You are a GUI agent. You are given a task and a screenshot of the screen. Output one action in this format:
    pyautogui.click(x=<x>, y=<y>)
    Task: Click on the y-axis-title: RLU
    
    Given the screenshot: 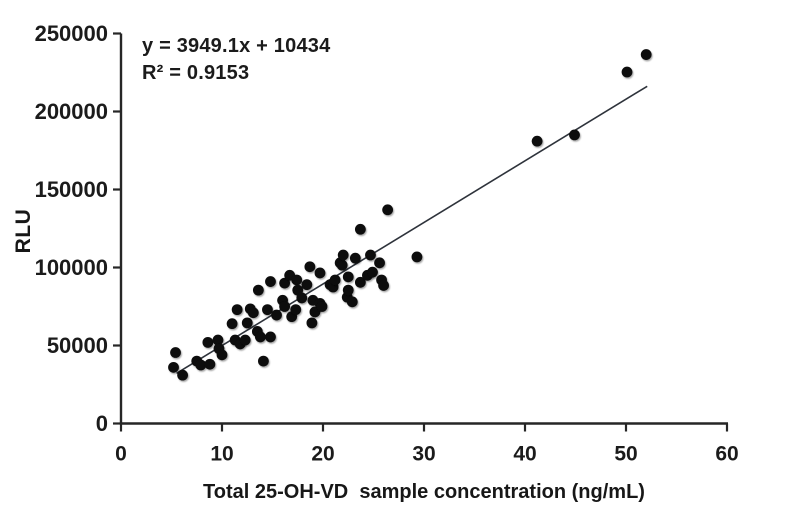 What is the action you would take?
    pyautogui.click(x=23, y=231)
    